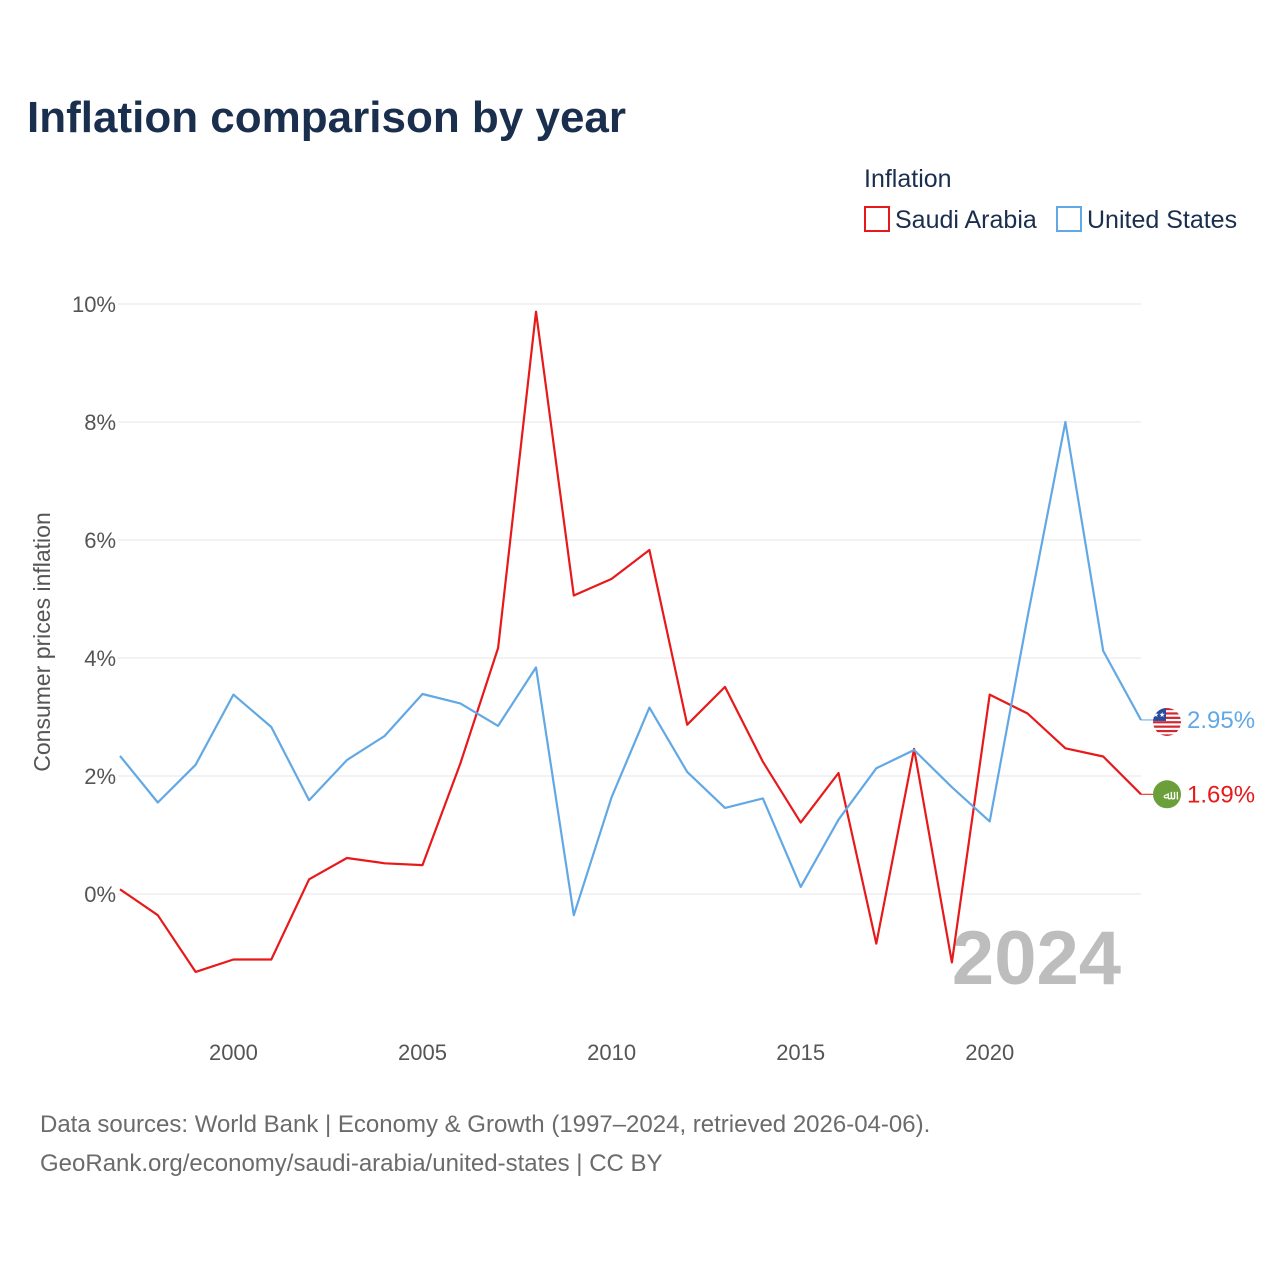 The image size is (1280, 1280). What do you see at coordinates (877, 219) in the screenshot?
I see `legend-swatch-saudi-arabia` at bounding box center [877, 219].